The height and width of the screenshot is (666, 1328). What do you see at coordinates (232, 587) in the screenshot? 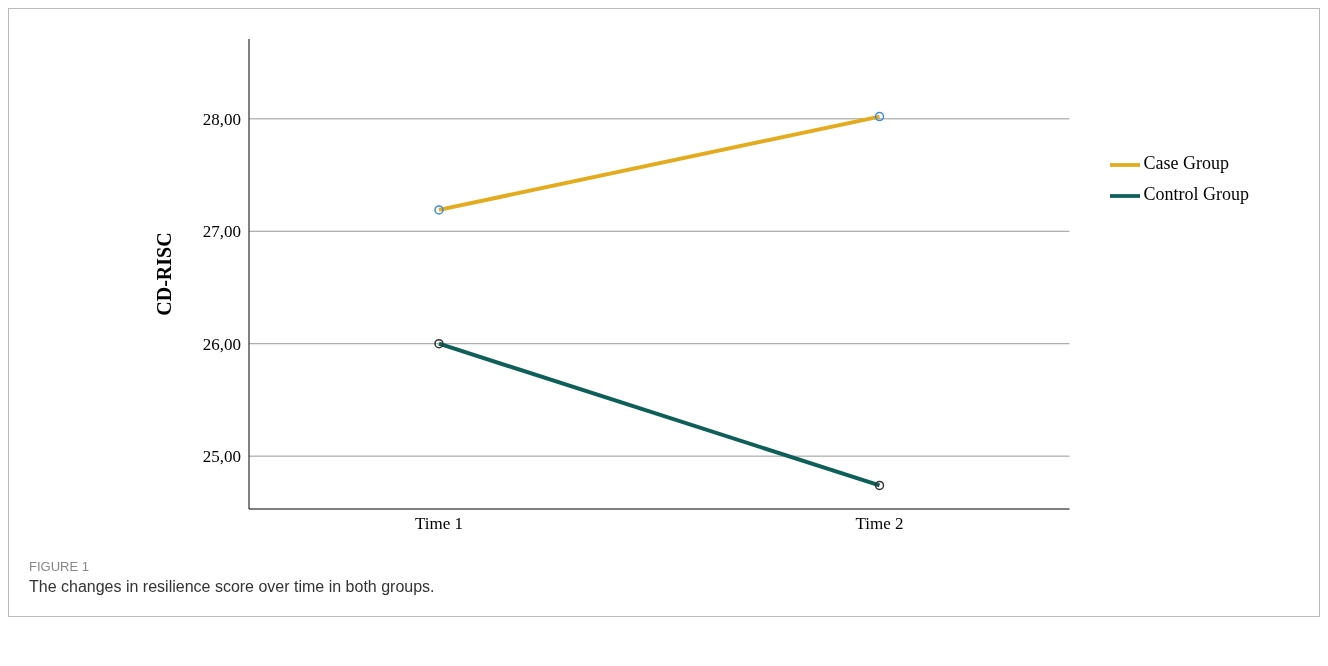
I see `text: The changes in resilience score over time in both groups.` at bounding box center [232, 587].